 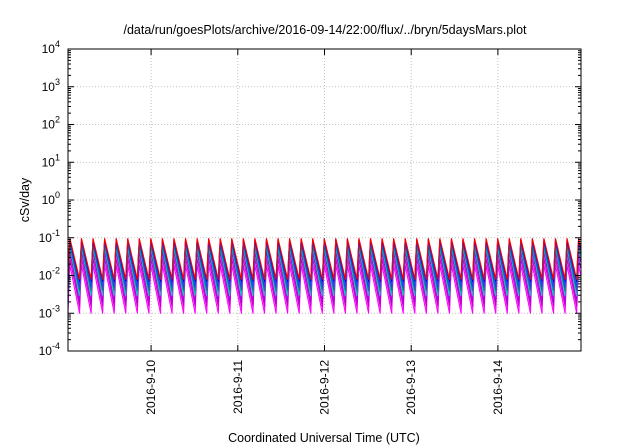 I want to click on y-tick-label: 10⁻², so click(x=49, y=274).